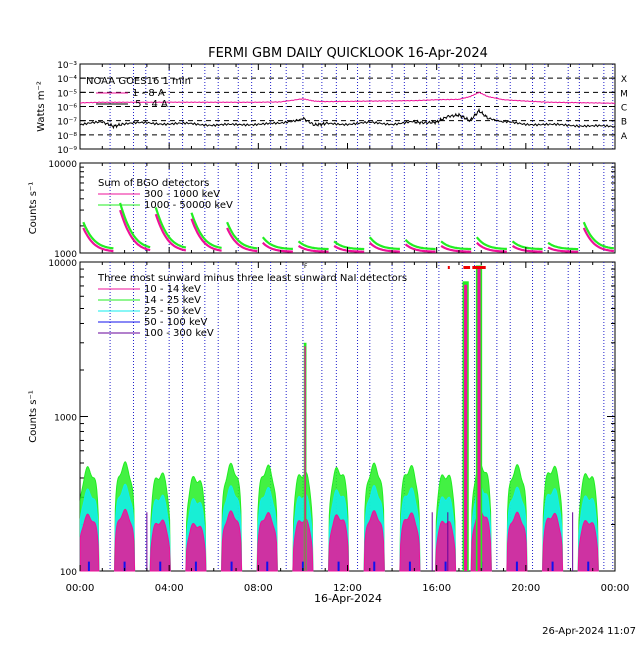  I want to click on bgo-ytick-label: 1000, so click(65, 255).